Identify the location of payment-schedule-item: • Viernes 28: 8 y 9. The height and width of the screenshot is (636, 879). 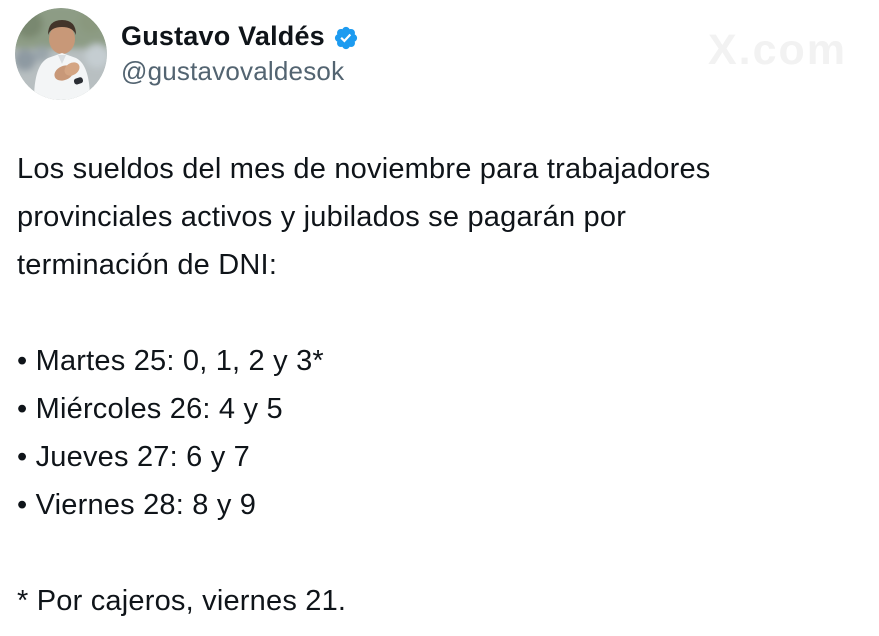
(137, 505).